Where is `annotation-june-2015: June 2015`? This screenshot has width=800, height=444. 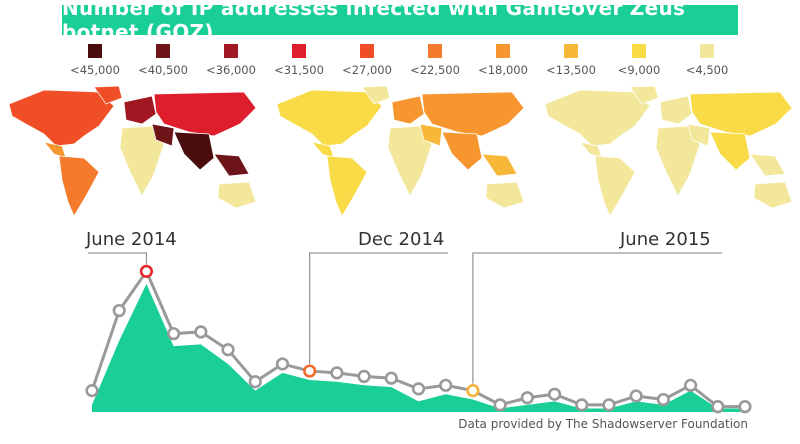 annotation-june-2015: June 2015 is located at coordinates (665, 239).